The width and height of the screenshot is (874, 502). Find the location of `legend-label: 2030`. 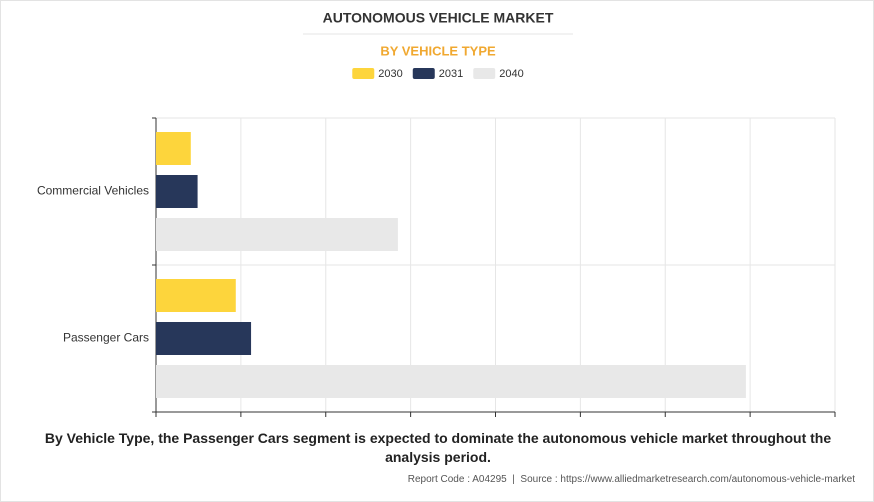

legend-label: 2030 is located at coordinates (390, 74).